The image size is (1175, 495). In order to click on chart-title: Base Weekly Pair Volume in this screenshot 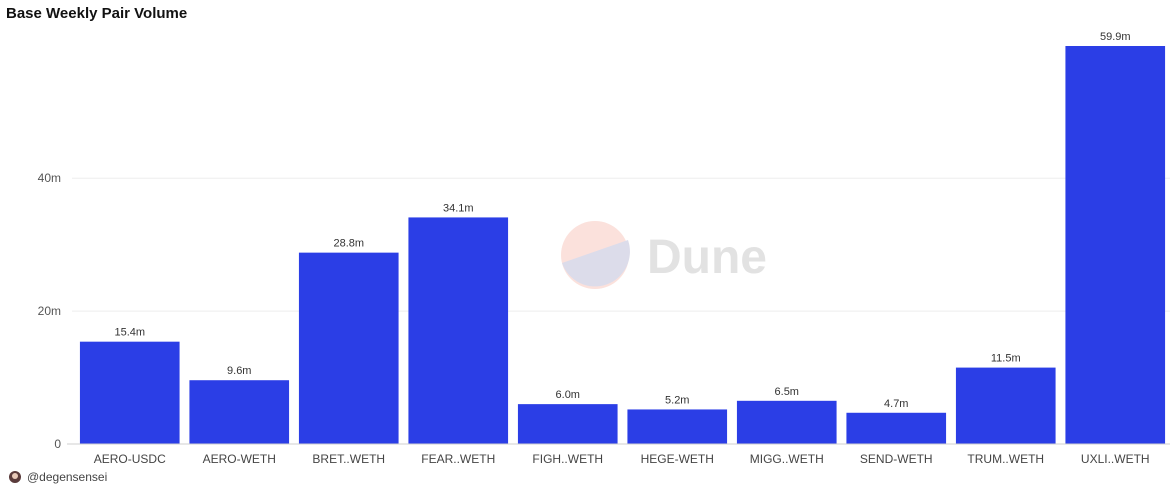, I will do `click(97, 13)`.